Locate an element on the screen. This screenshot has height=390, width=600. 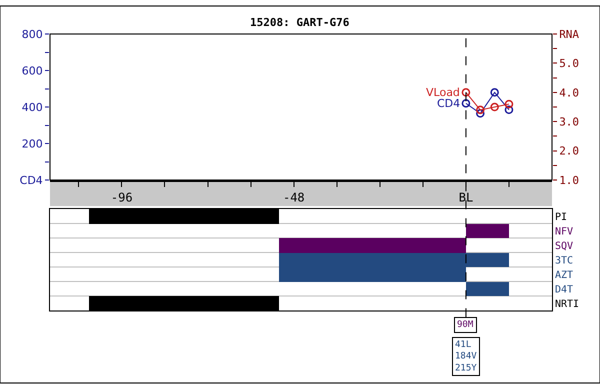
y-tick-label: 800 is located at coordinates (32, 34).